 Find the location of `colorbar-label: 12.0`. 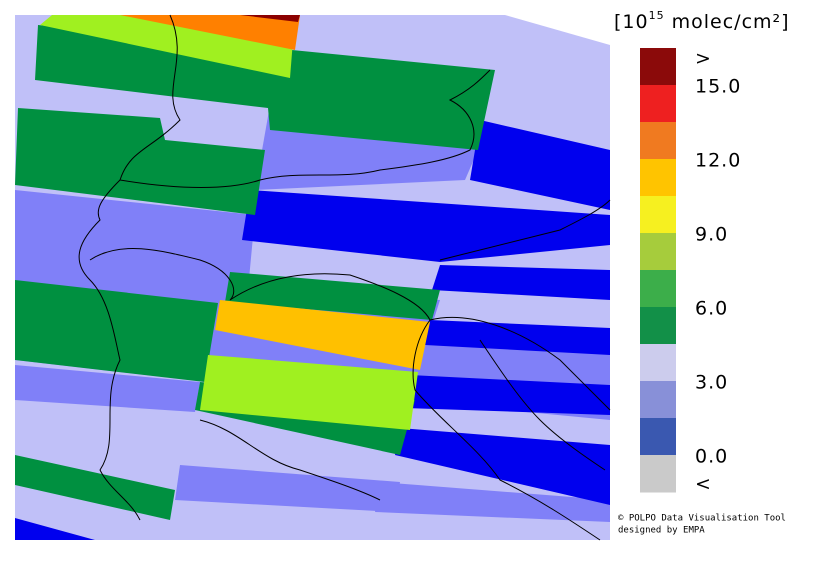

colorbar-label: 12.0 is located at coordinates (718, 161).